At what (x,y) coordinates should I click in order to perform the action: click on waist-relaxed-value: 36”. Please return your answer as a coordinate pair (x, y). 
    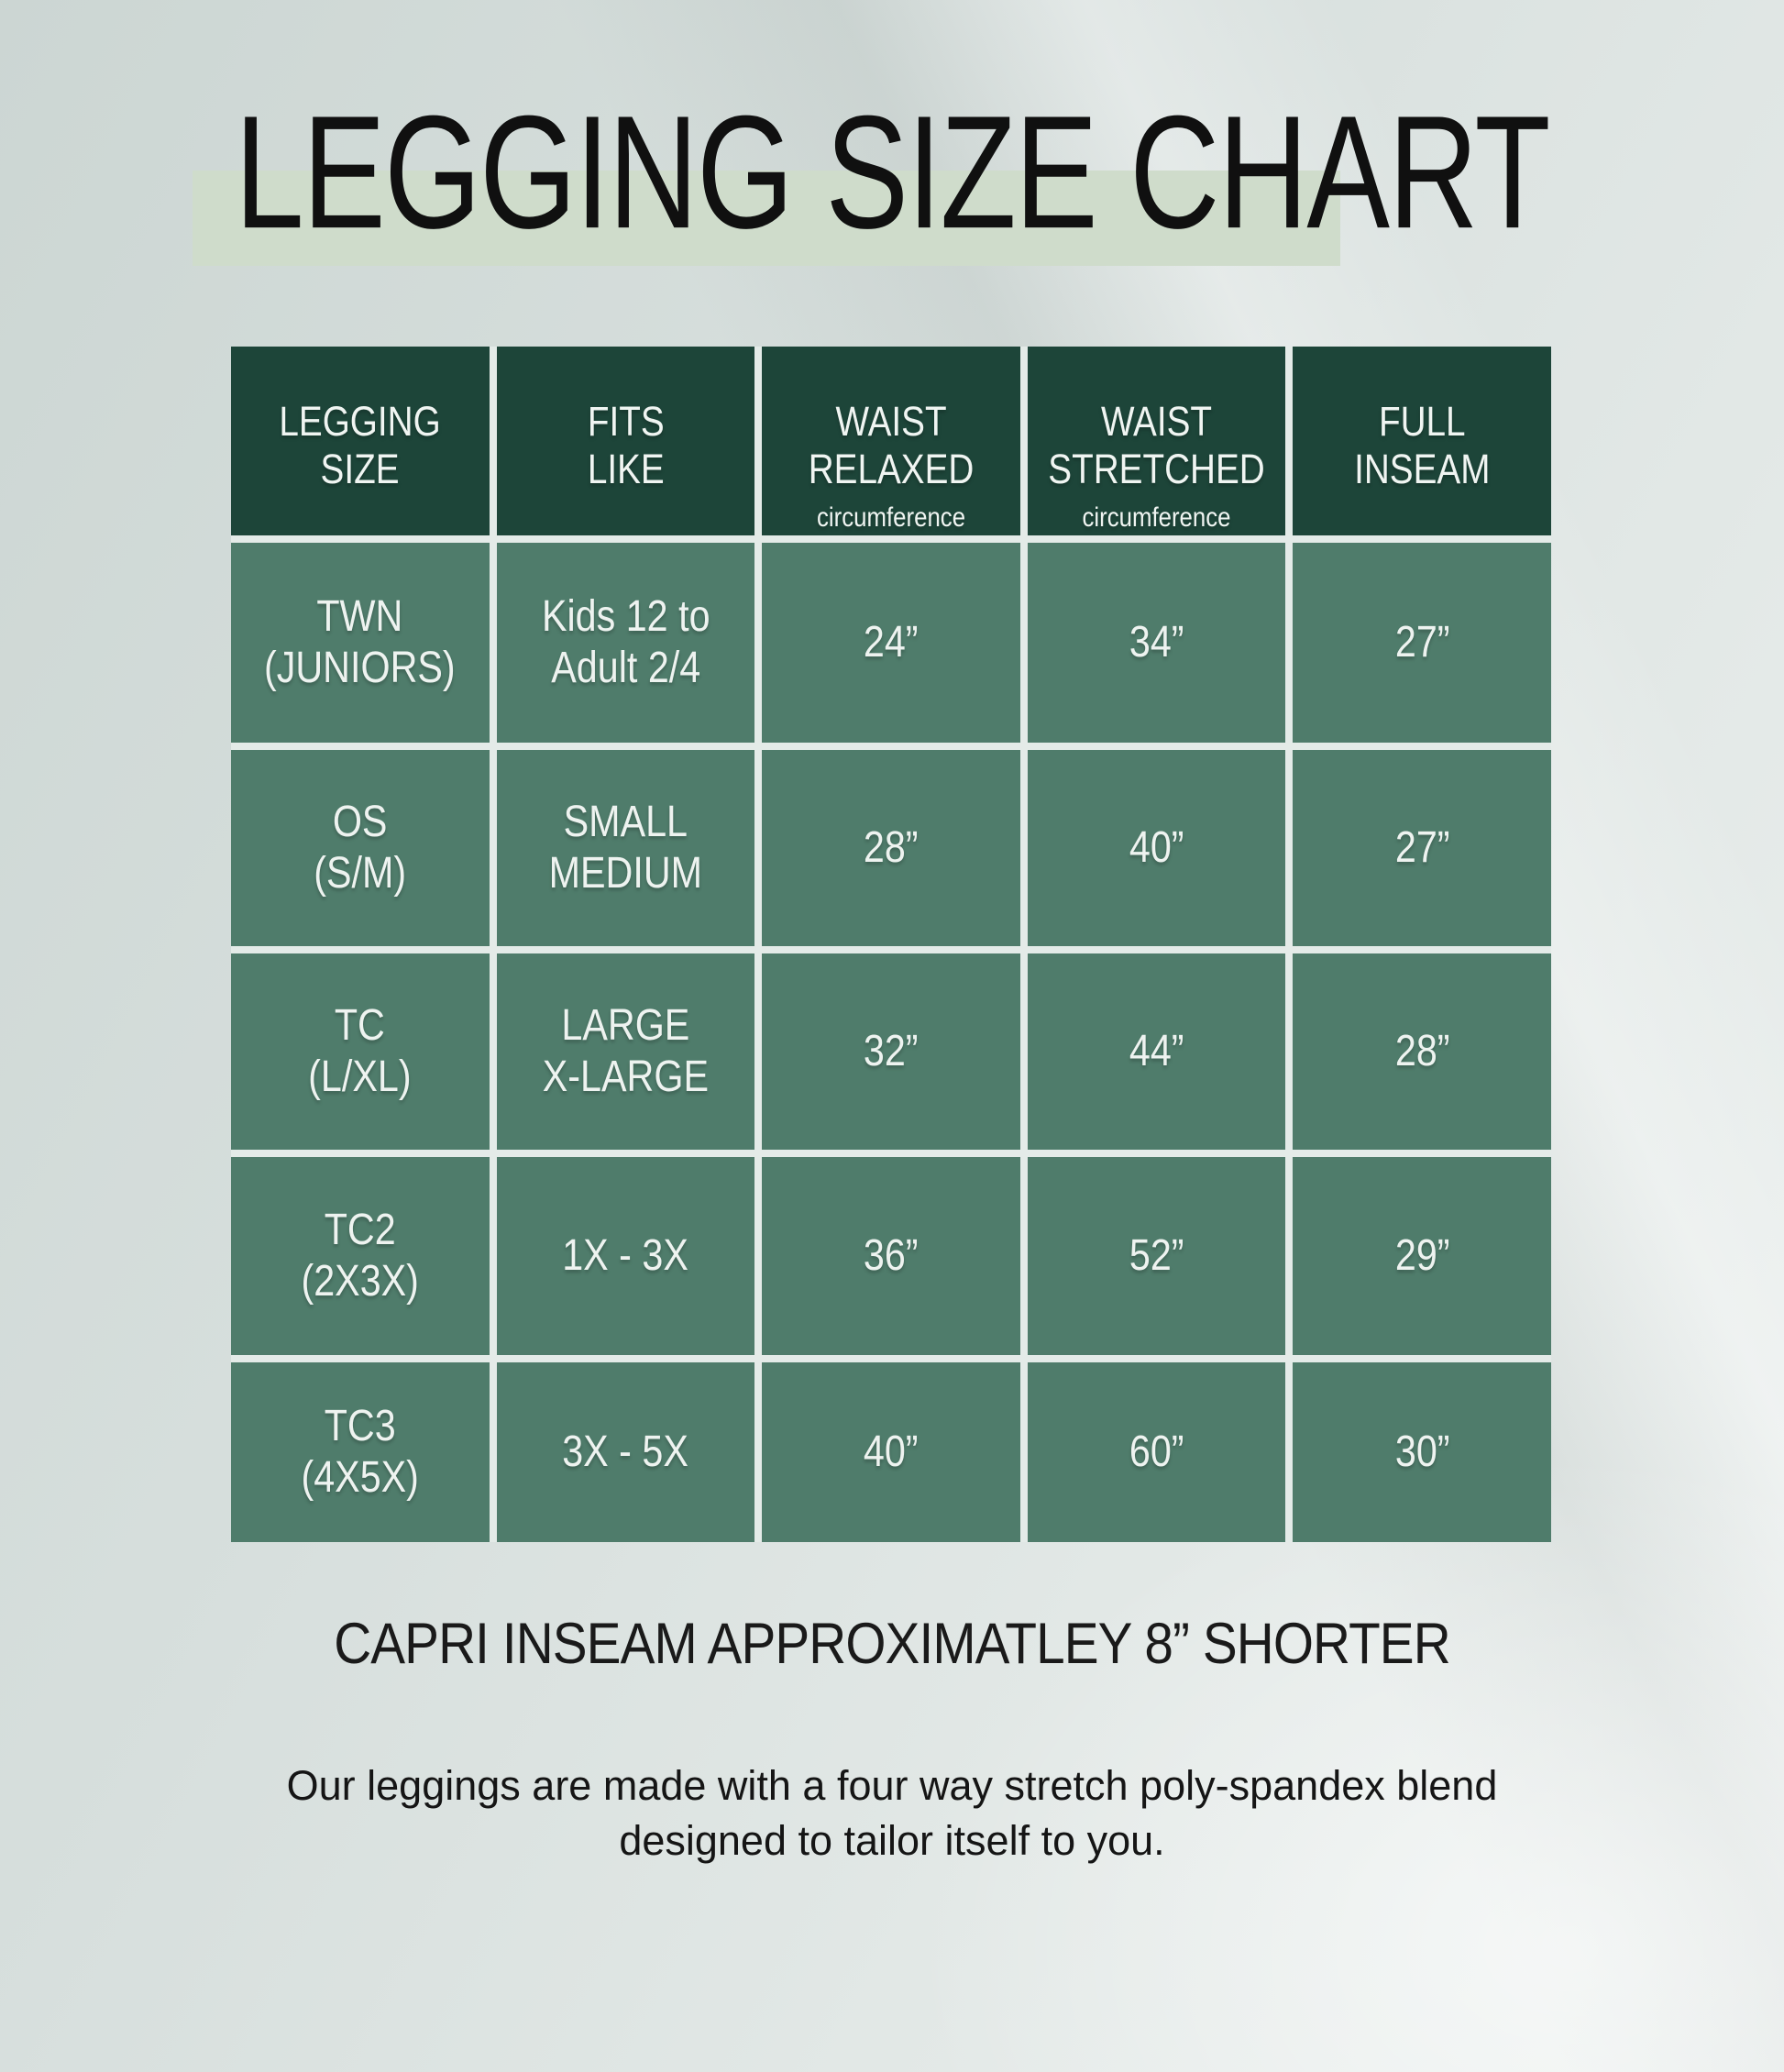
    Looking at the image, I should click on (892, 1256).